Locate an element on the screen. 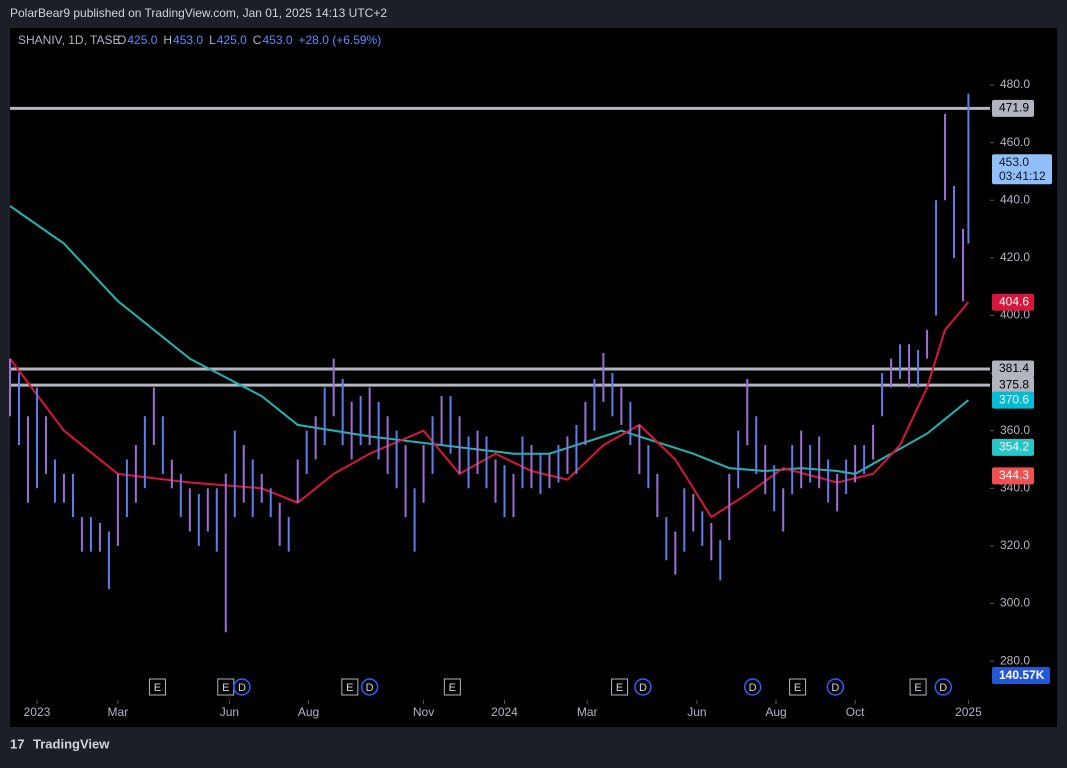  x-tick-label: 2025 is located at coordinates (968, 712).